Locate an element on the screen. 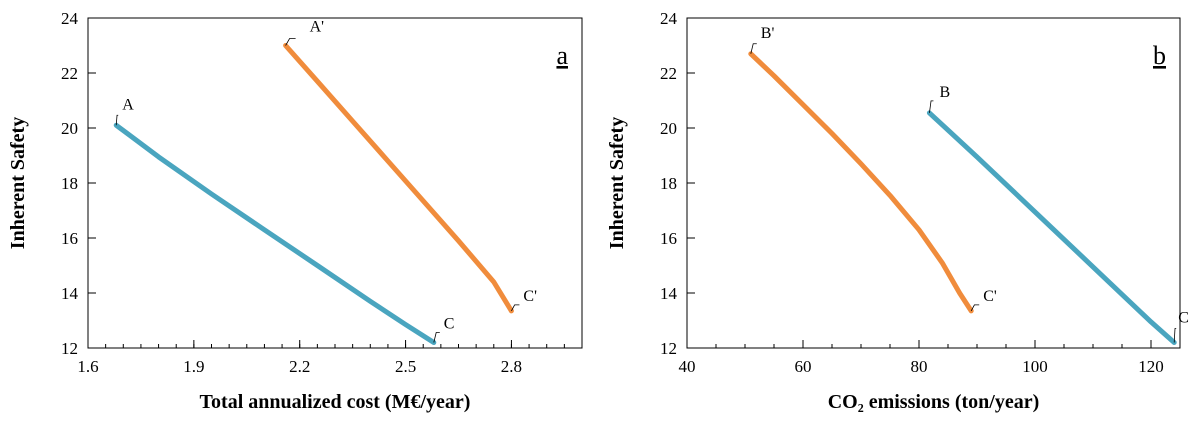  x-tick-label: 40 is located at coordinates (687, 366).